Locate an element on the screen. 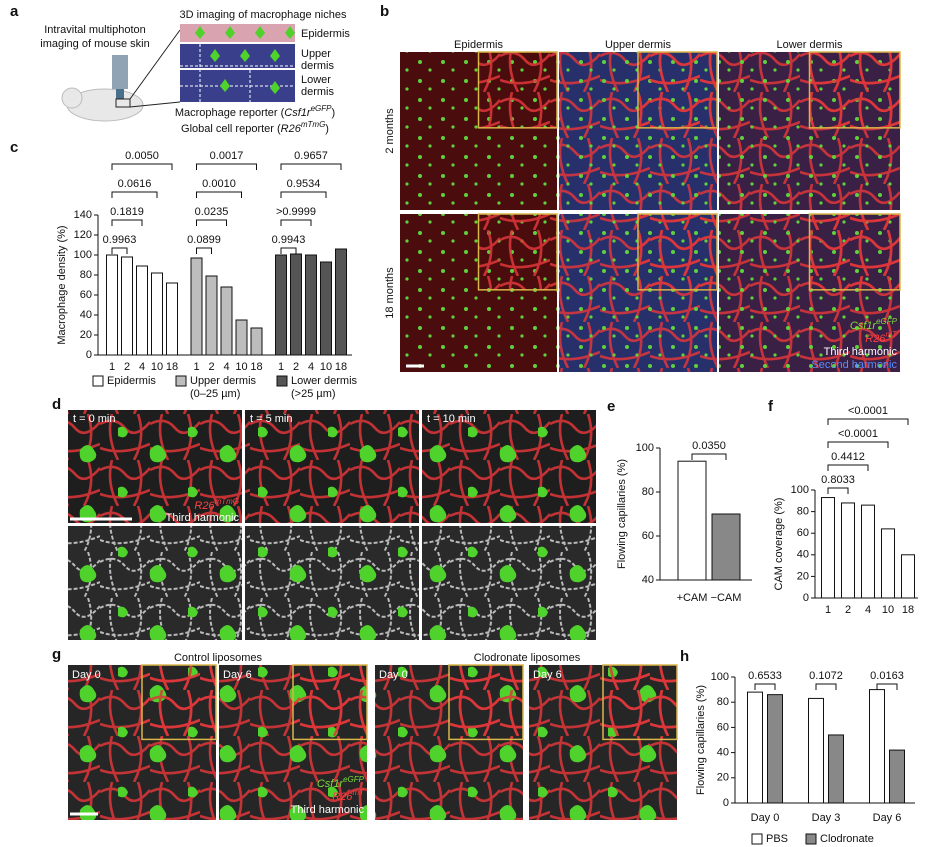 The height and width of the screenshot is (847, 936). p-value: 0.6533 is located at coordinates (765, 676).